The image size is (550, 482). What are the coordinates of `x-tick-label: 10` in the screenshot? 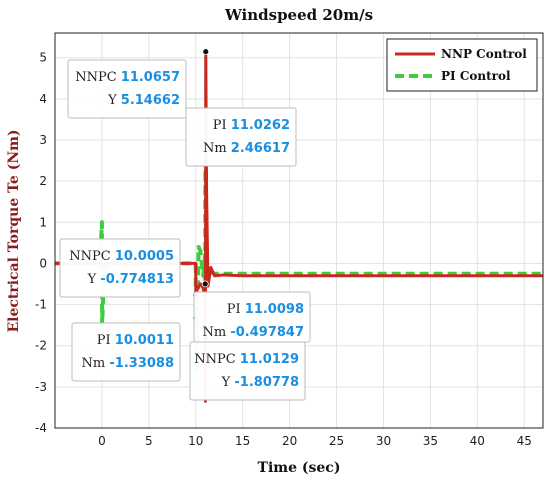 It's located at (195, 441).